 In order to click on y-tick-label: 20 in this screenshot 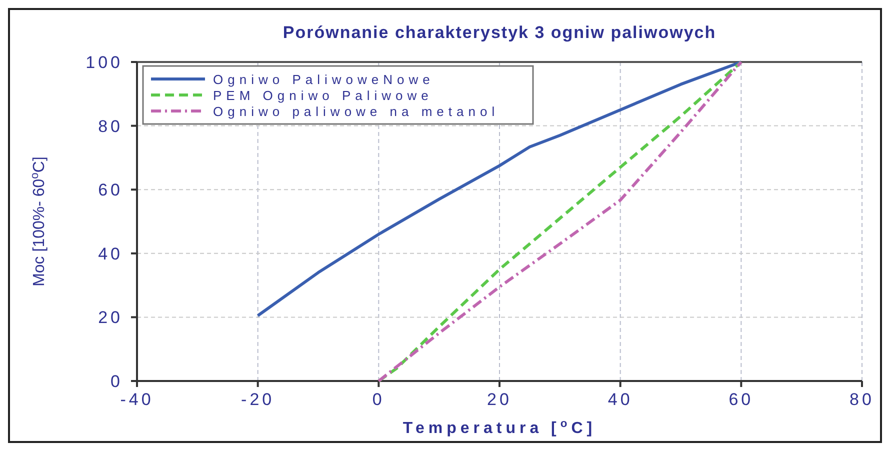, I will do `click(110, 318)`.